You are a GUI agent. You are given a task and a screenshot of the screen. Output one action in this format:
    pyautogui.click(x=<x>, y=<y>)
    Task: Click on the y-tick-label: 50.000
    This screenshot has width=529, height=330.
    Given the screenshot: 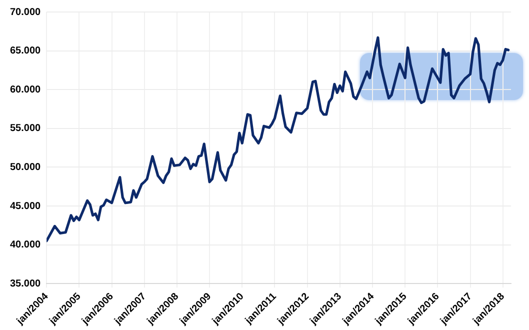 What is the action you would take?
    pyautogui.click(x=26, y=167)
    